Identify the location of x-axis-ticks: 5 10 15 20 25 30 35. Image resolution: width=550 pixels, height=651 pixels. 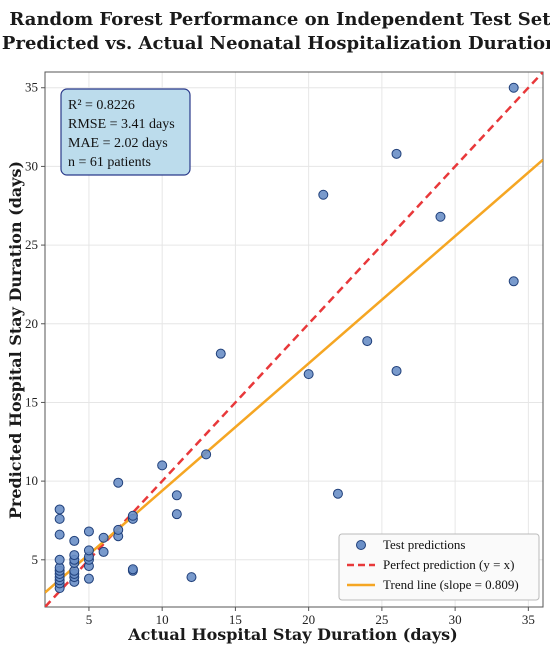
(310, 617).